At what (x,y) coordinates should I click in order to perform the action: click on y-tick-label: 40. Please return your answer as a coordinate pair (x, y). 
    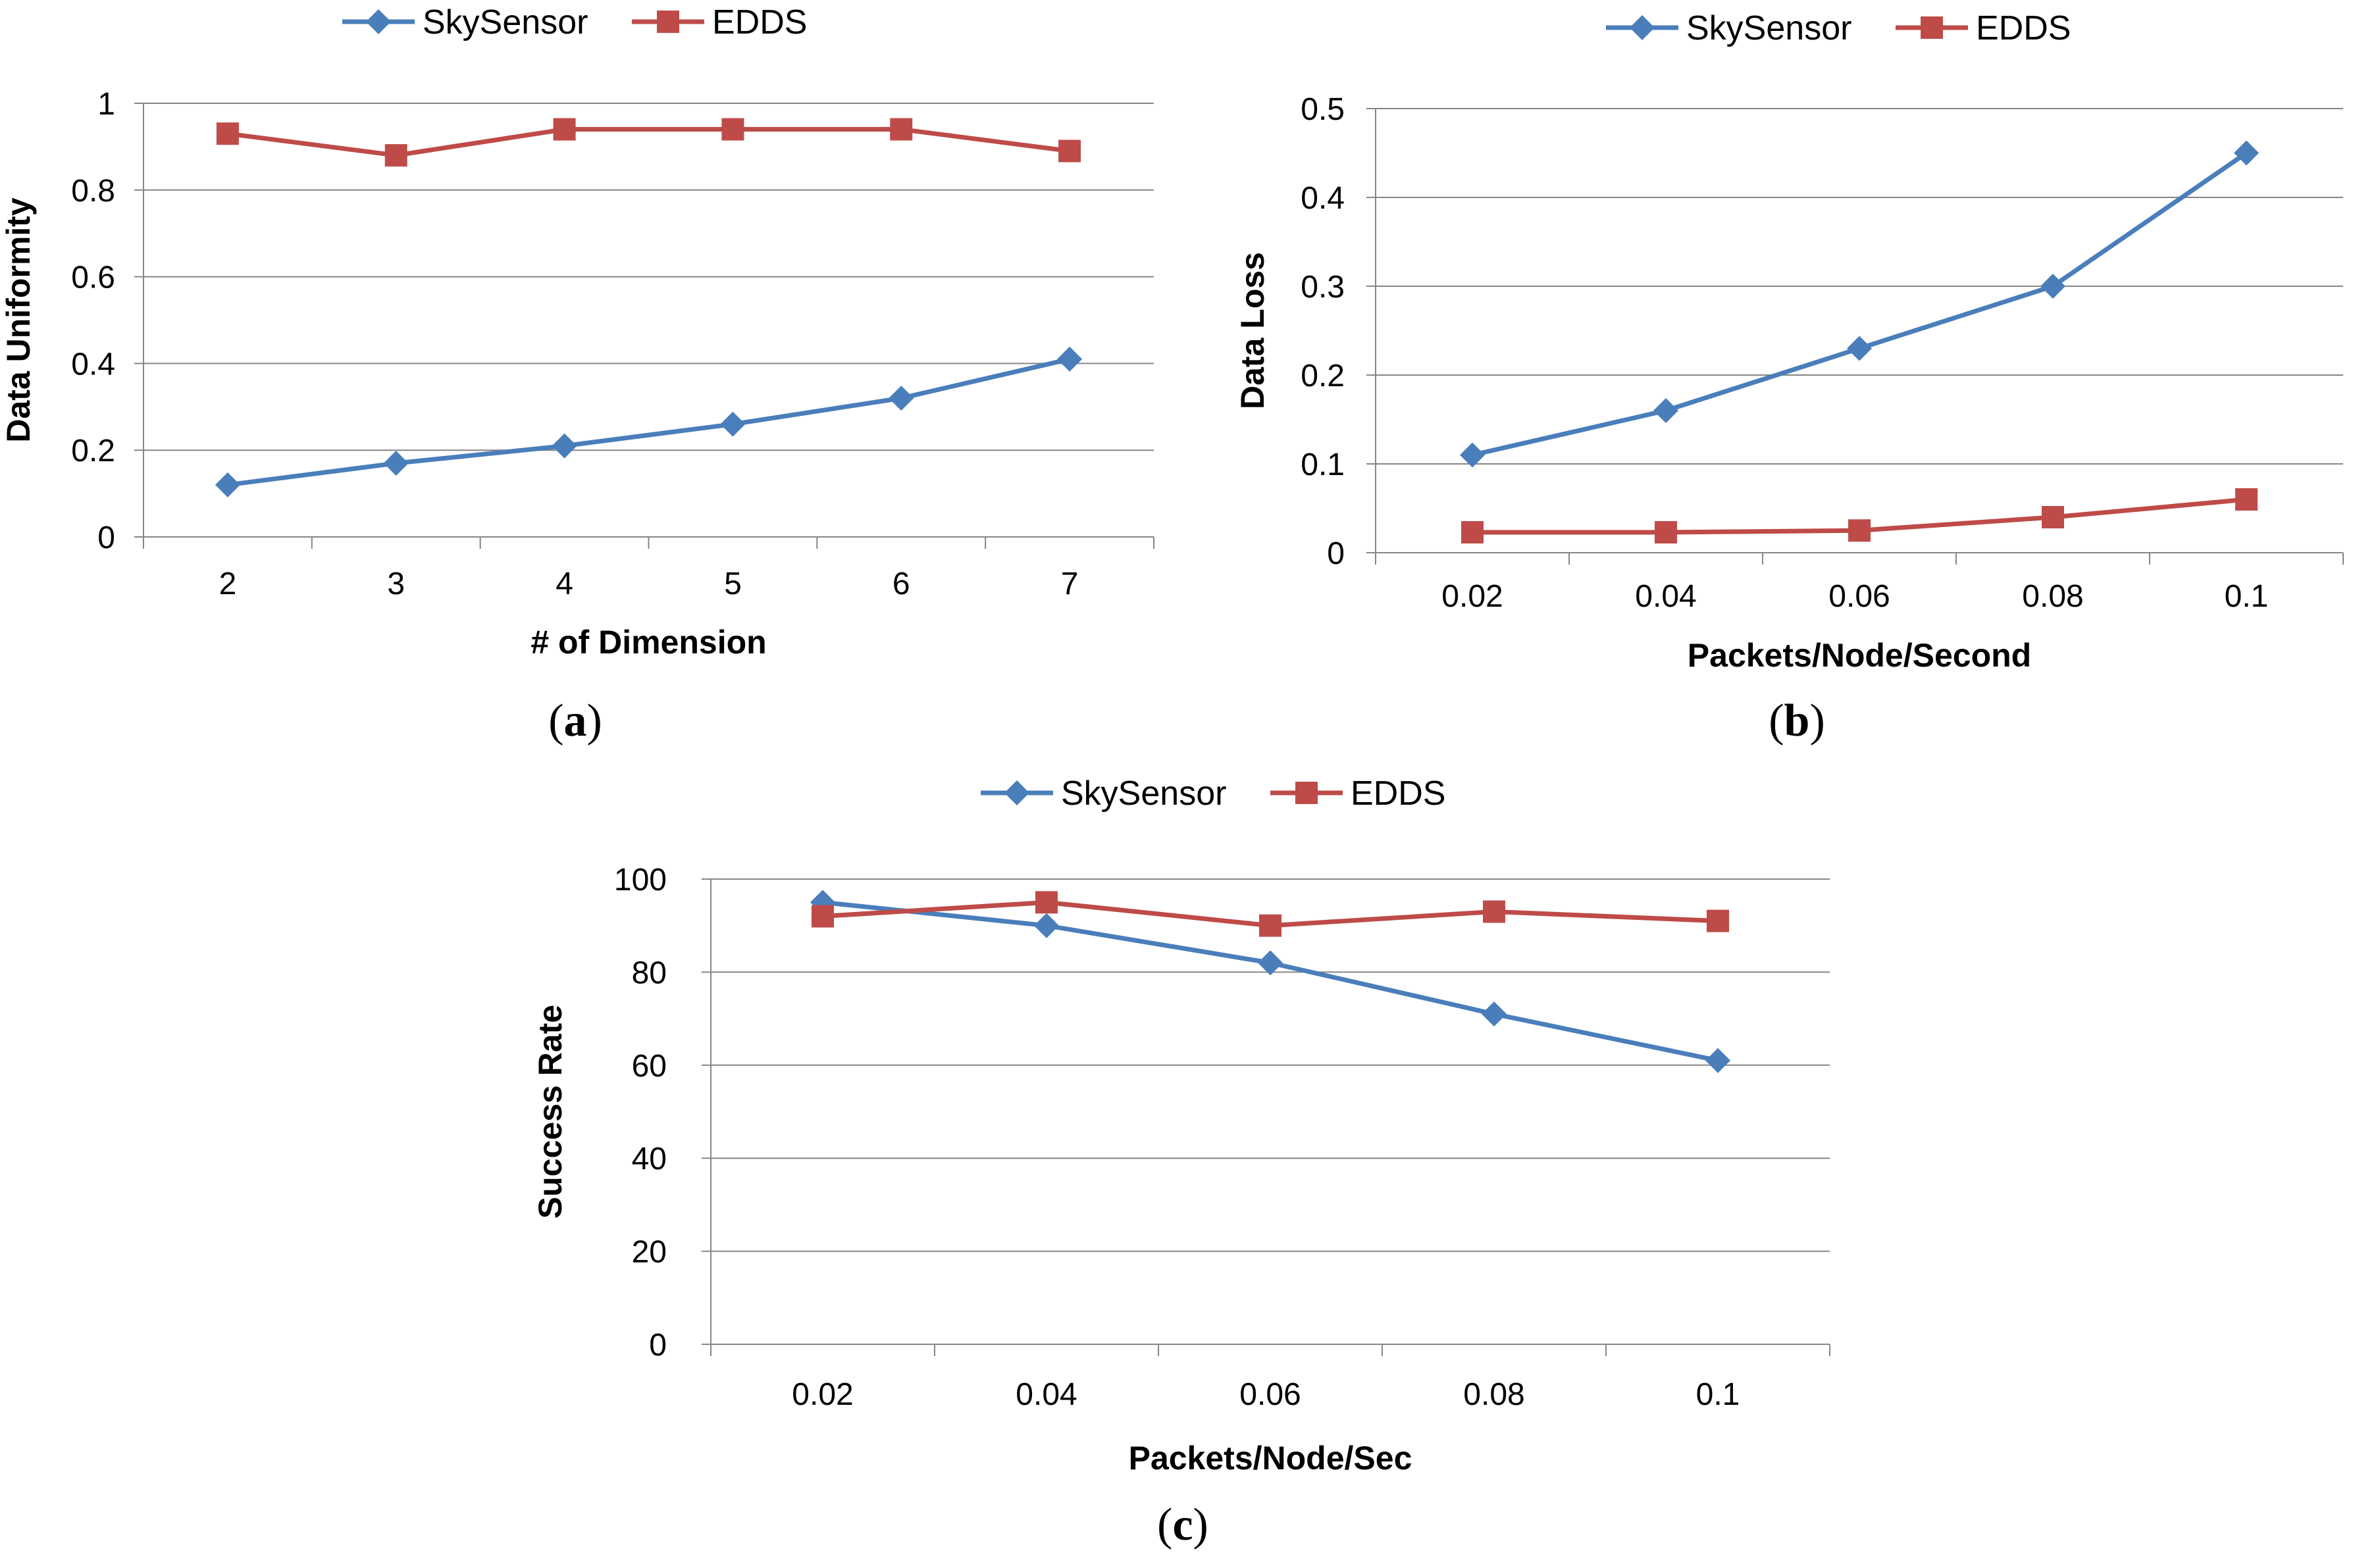
    Looking at the image, I should click on (649, 1159).